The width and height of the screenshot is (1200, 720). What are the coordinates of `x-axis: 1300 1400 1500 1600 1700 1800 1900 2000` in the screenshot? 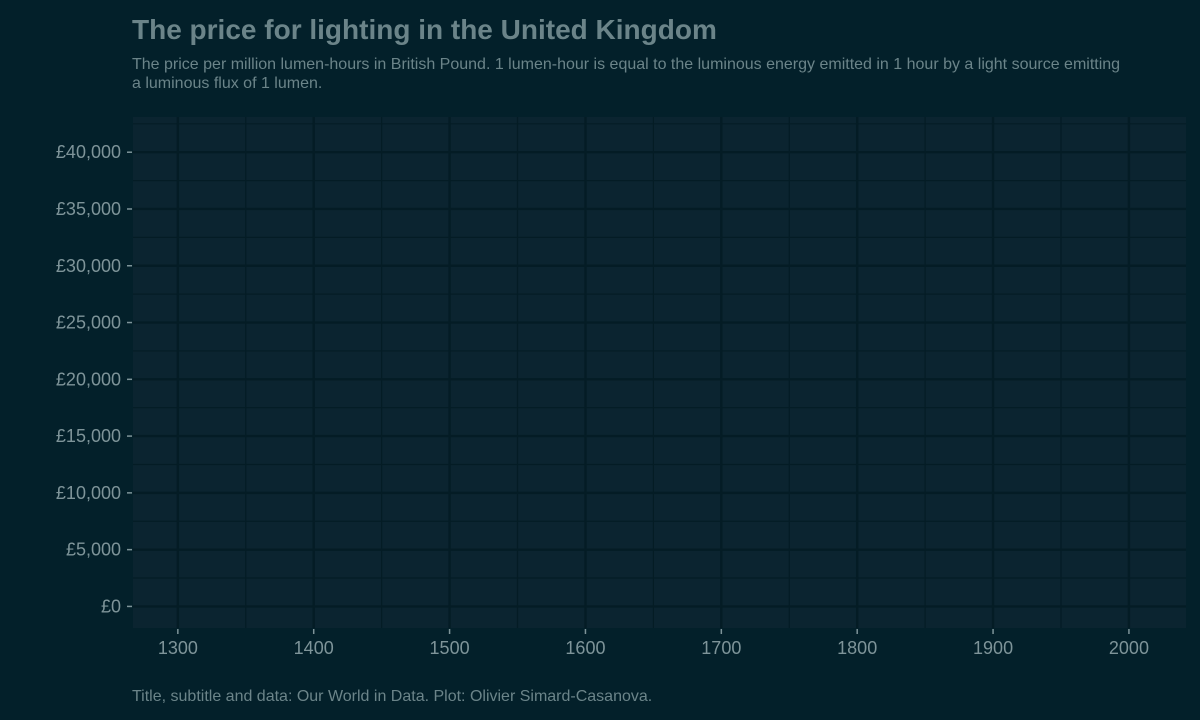 It's located at (653, 643).